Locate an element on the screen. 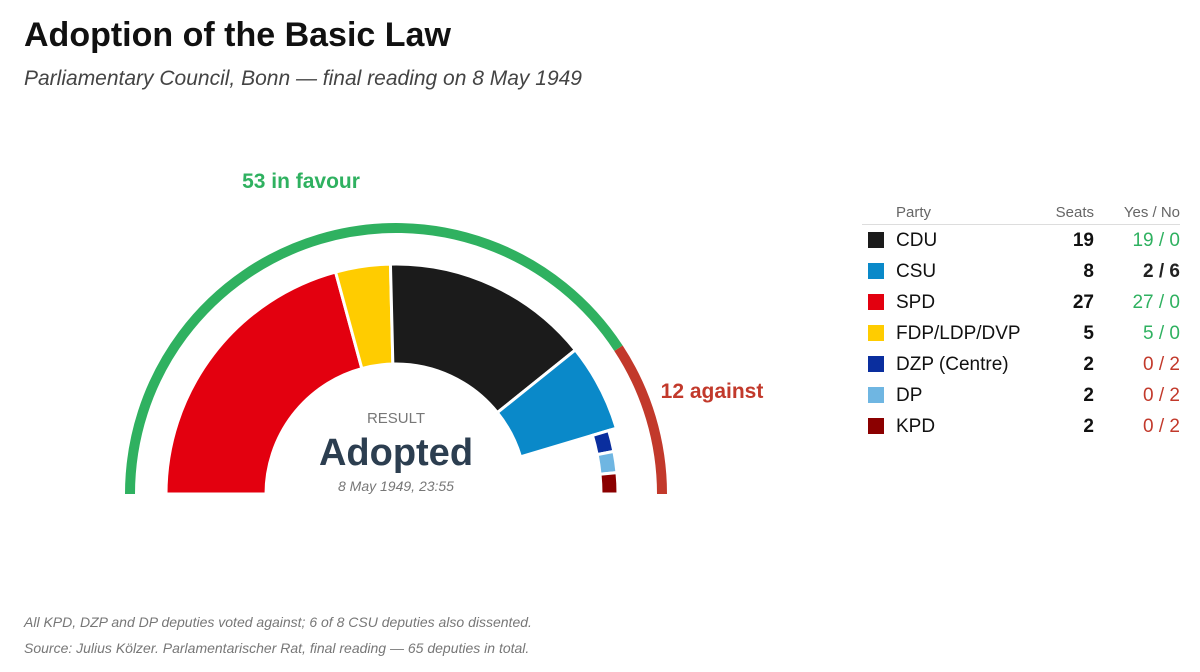 The height and width of the screenshot is (672, 1200). legend-row-csu: CSU 8 2 / 6 is located at coordinates (1021, 271).